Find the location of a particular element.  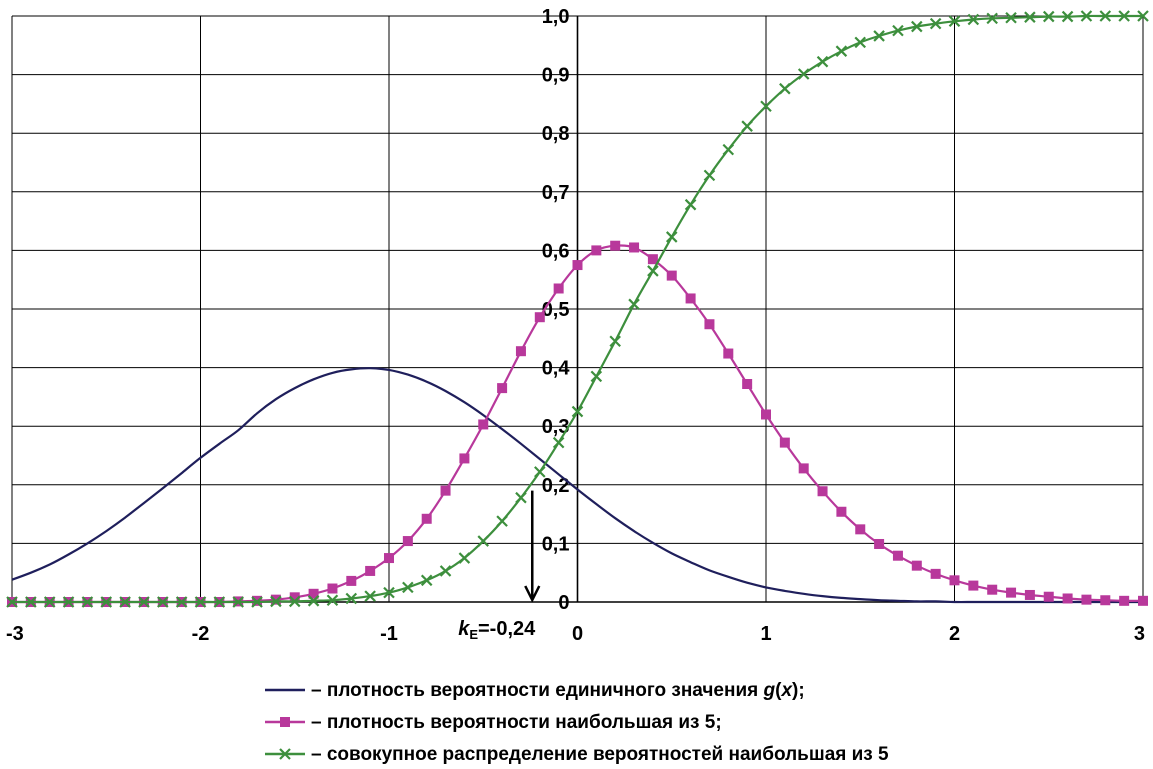

legend-item-1: – плотность вероятности наибольшая из 5; is located at coordinates (493, 722).